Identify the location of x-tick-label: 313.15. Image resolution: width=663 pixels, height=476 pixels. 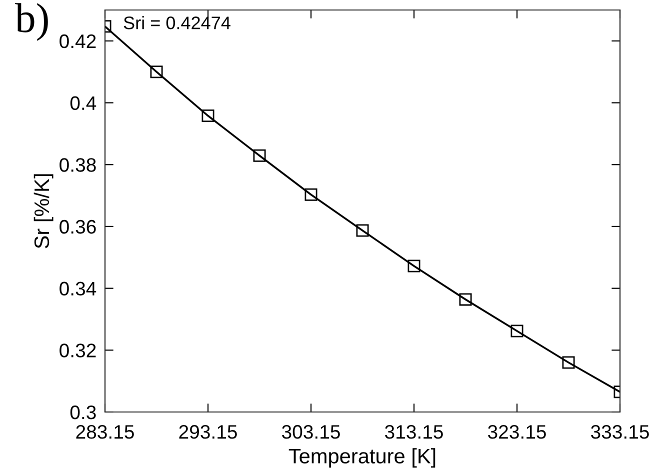
(414, 432).